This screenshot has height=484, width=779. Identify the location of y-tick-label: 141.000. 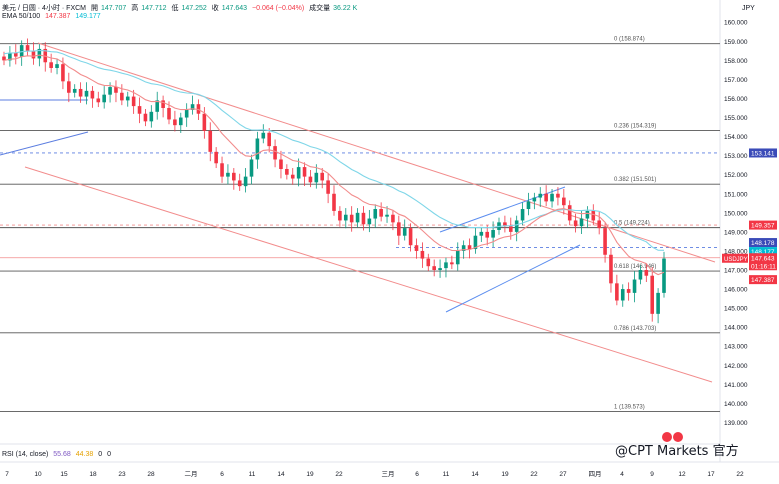
(736, 385).